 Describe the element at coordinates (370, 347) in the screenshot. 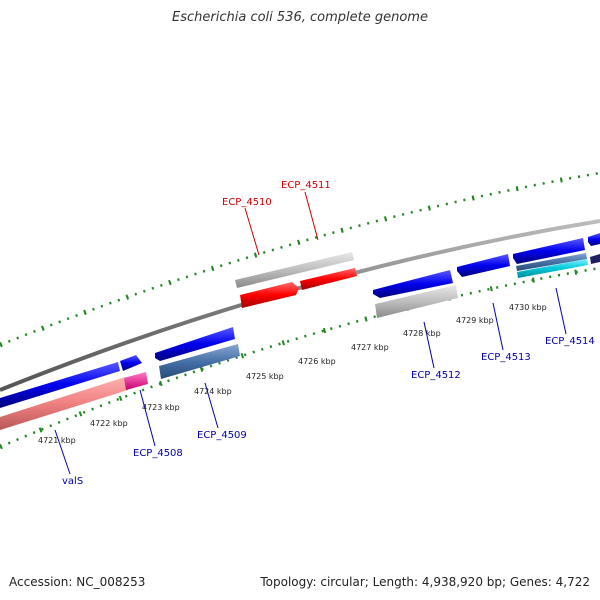

I see `scale-tick-label: 4727 kbp` at that location.